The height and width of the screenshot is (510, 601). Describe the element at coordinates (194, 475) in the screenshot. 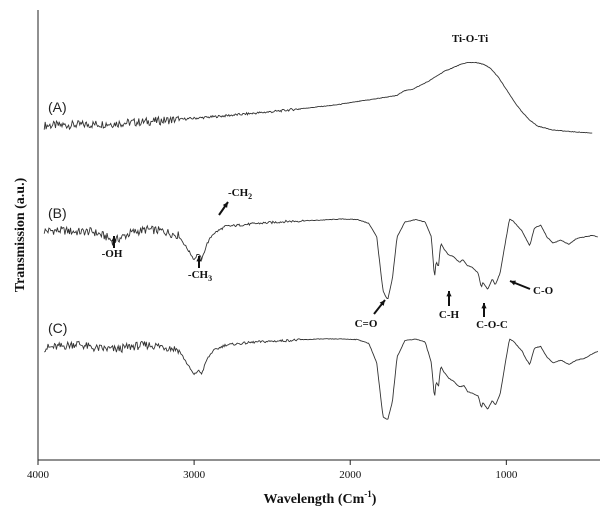

I see `x-tick-label-3000: 3000` at that location.